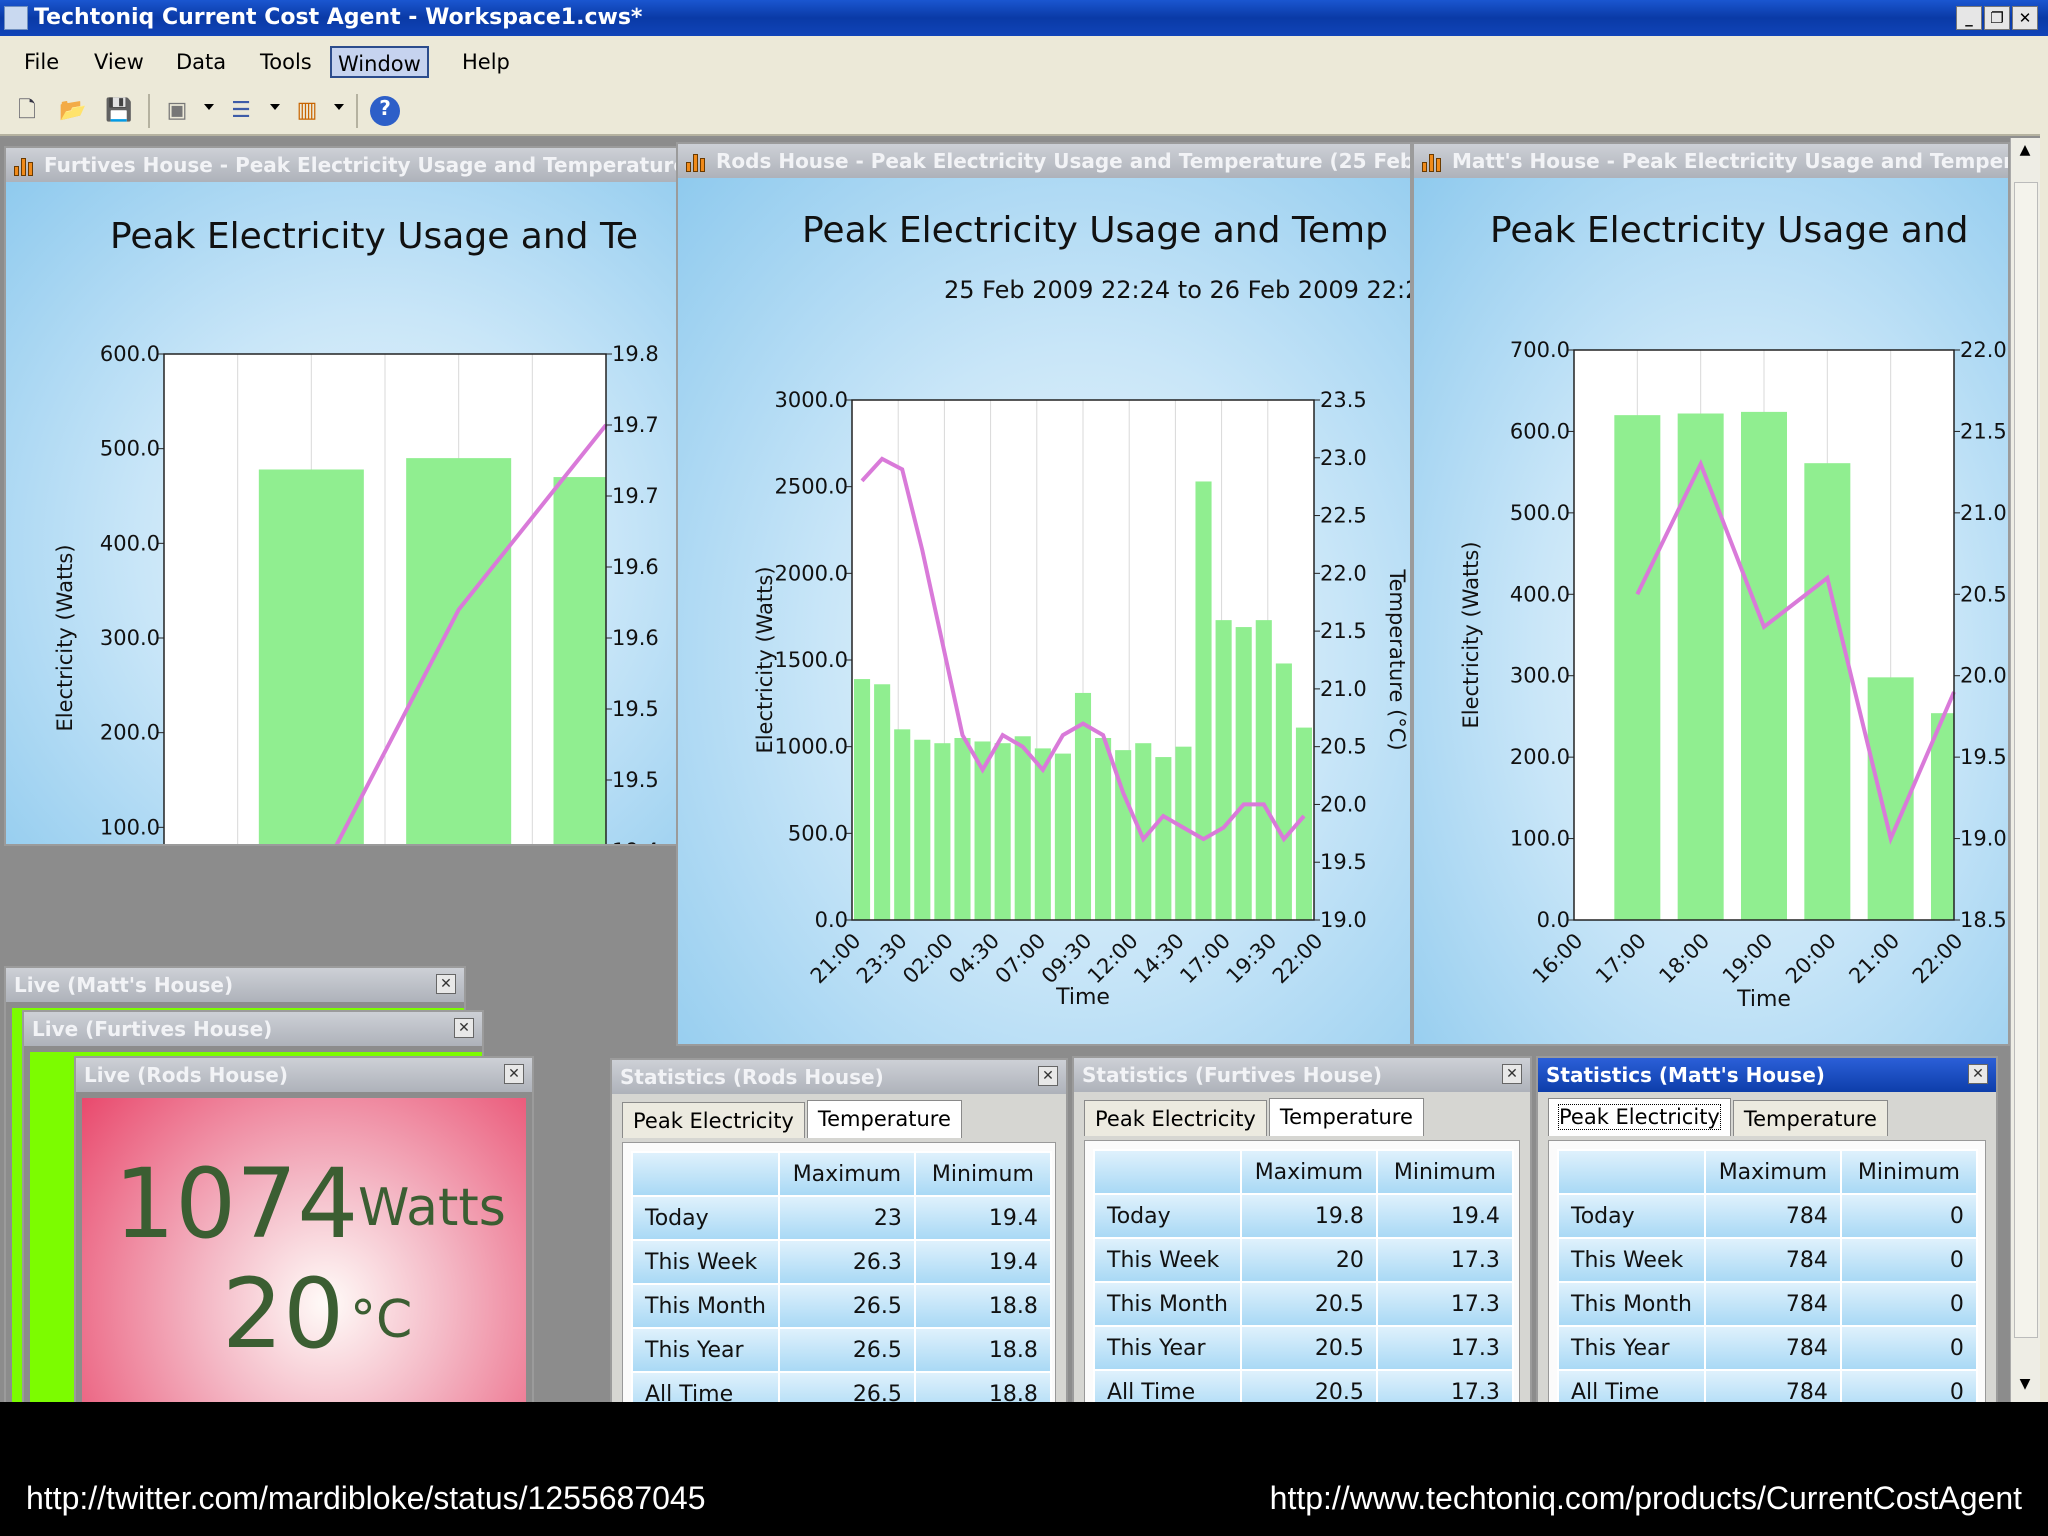 The image size is (2048, 1536). What do you see at coordinates (1540, 350) in the screenshot?
I see `y-tick-label: 700.0` at bounding box center [1540, 350].